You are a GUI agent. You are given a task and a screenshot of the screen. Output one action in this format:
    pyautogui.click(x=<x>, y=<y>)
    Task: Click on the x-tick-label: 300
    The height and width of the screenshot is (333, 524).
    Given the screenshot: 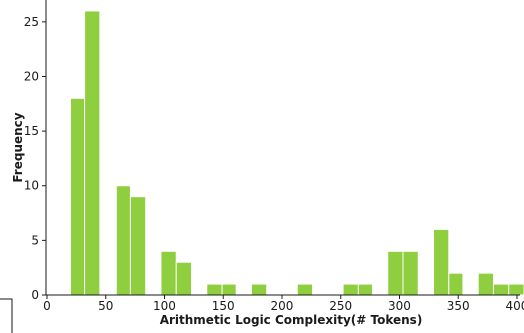 What is the action you would take?
    pyautogui.click(x=399, y=306)
    